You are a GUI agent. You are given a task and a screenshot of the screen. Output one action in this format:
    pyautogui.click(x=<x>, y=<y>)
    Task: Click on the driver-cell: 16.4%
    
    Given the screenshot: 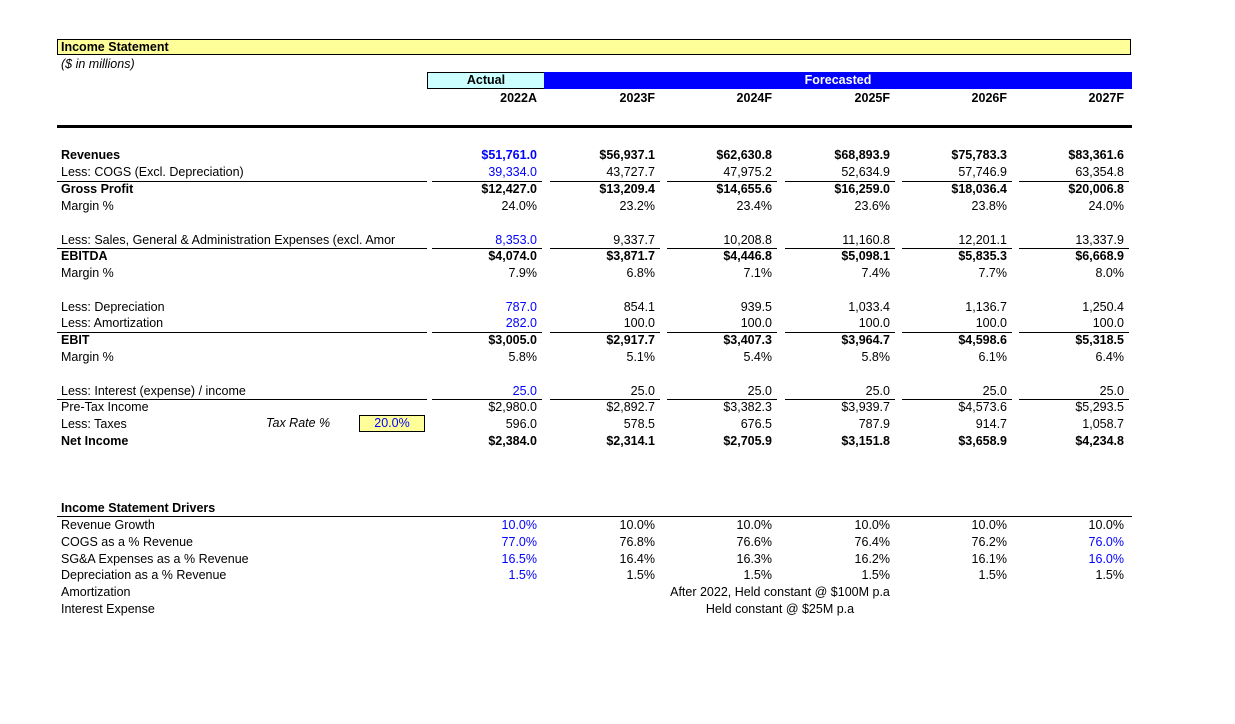 What is the action you would take?
    pyautogui.click(x=637, y=559)
    